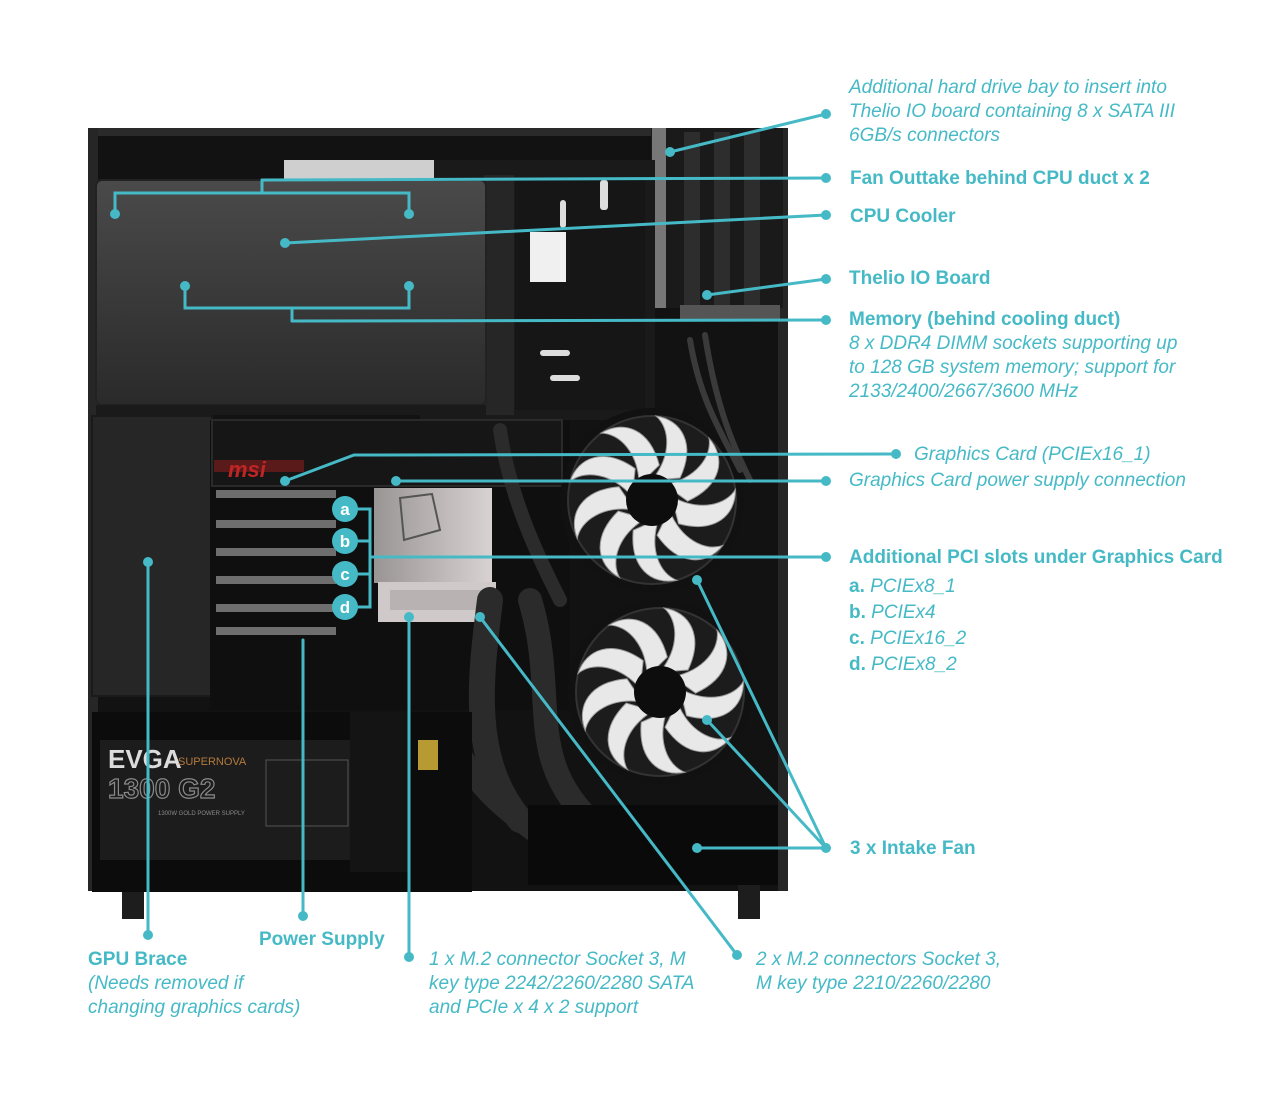 The image size is (1281, 1101). I want to click on pci-slot-item: b. PCIEx4, so click(892, 612).